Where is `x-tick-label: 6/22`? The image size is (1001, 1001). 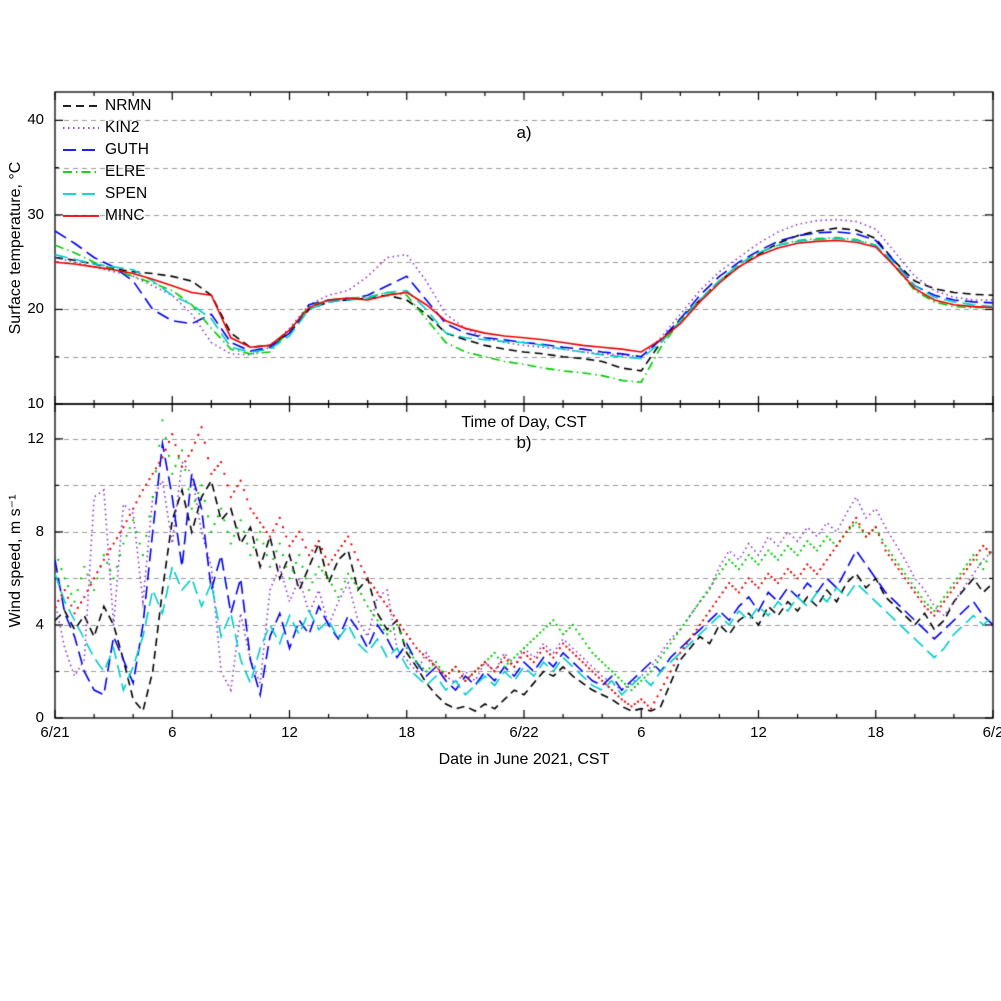
x-tick-label: 6/22 is located at coordinates (524, 732).